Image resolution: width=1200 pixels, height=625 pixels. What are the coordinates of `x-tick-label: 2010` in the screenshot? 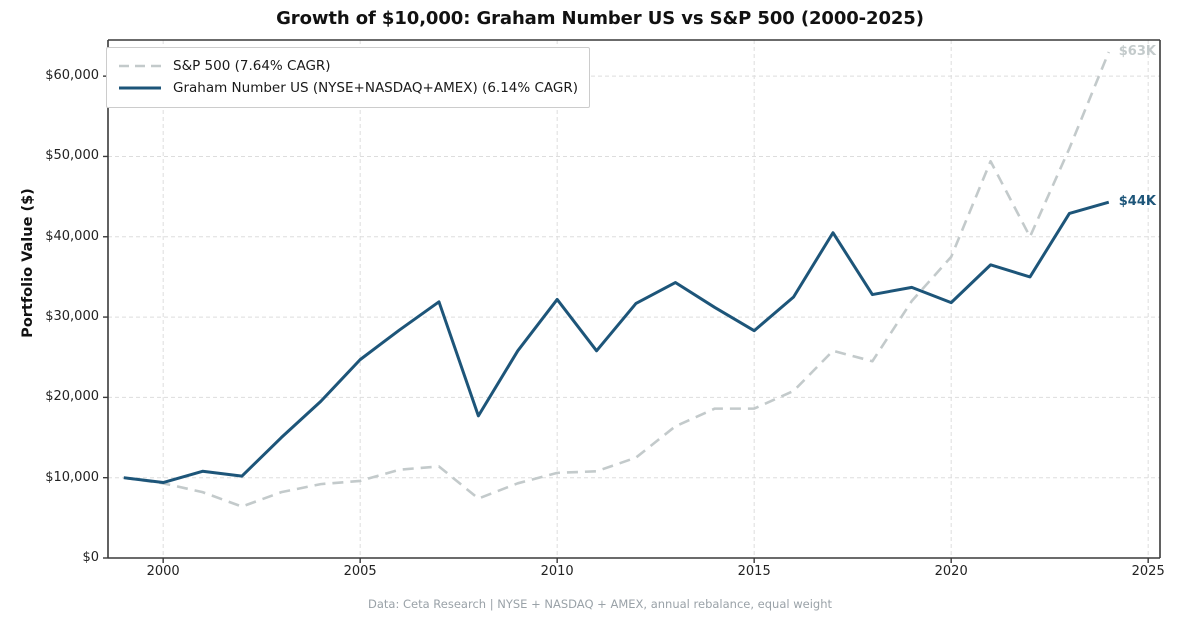 It's located at (557, 571).